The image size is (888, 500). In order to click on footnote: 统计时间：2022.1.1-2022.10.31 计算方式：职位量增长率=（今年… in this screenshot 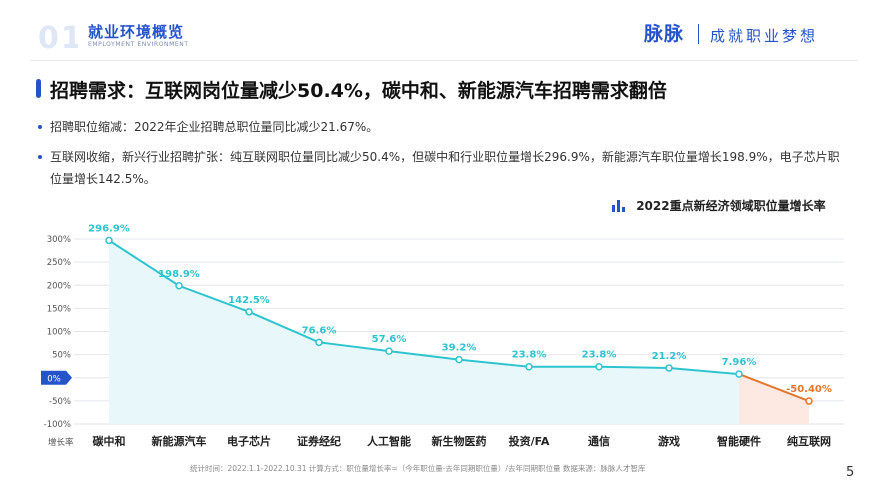, I will do `click(418, 468)`.